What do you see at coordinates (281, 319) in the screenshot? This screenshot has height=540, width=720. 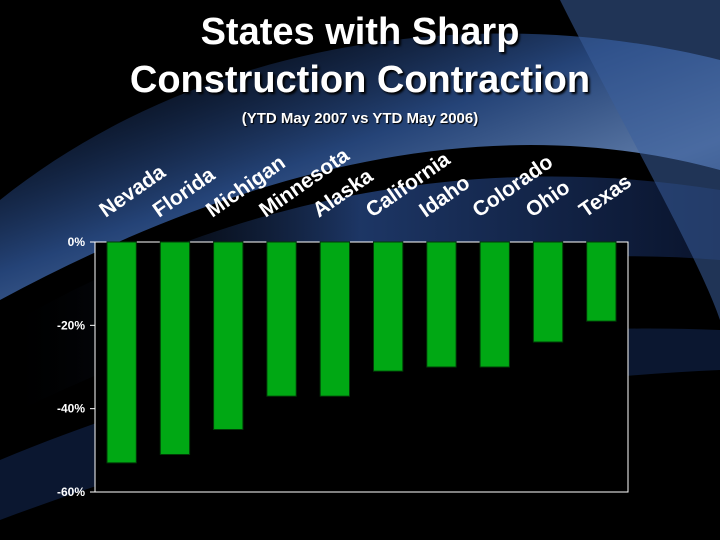 I see `bar-minnesota` at bounding box center [281, 319].